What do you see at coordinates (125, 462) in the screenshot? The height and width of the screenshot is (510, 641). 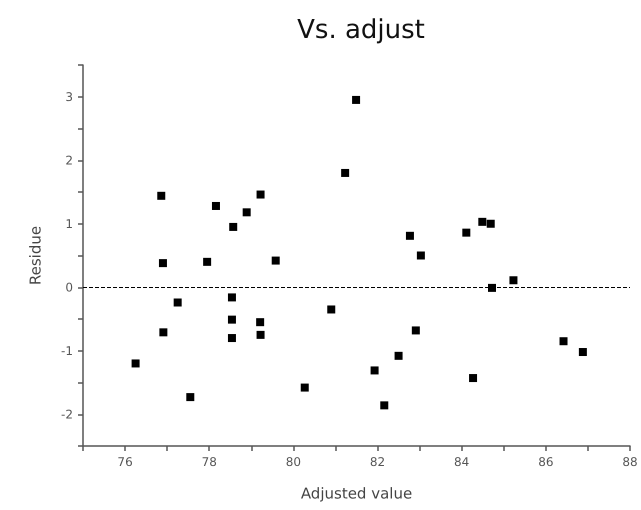 I see `x-tick-label: 76` at bounding box center [125, 462].